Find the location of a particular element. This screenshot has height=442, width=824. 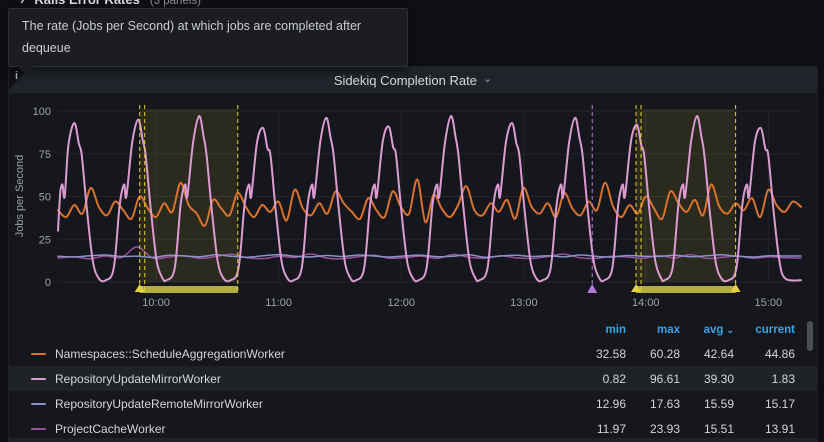

y-axis-title: Jobs per Second is located at coordinates (20, 196).